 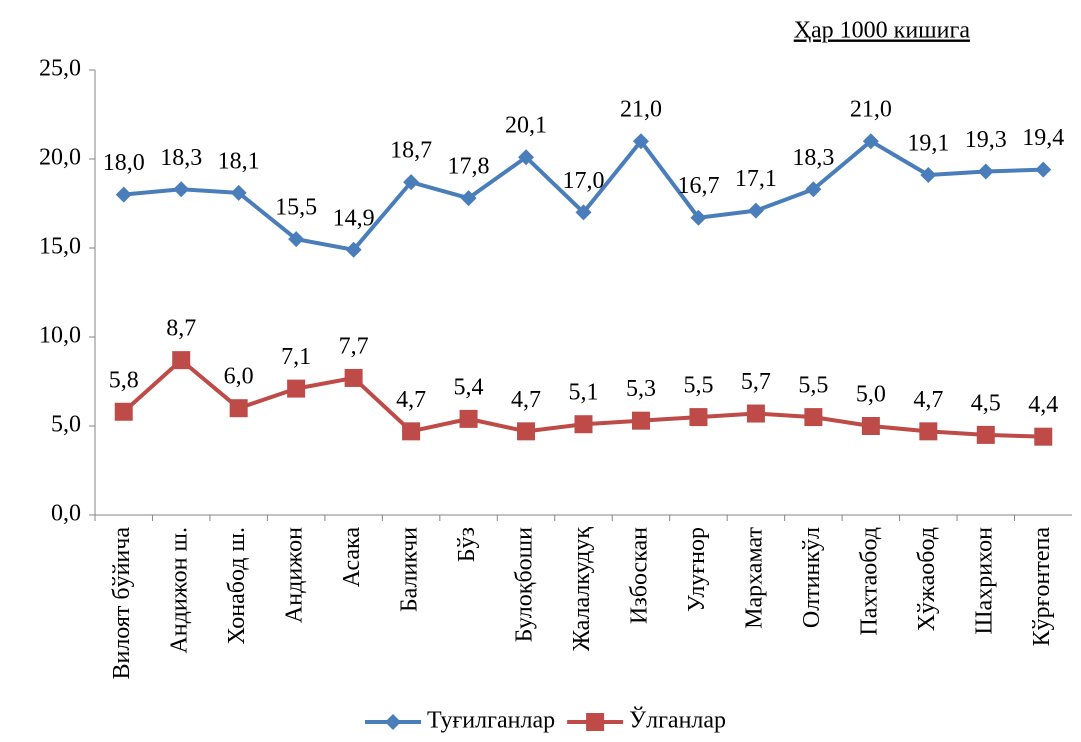 What do you see at coordinates (124, 163) in the screenshot?
I see `data-label: 18,0` at bounding box center [124, 163].